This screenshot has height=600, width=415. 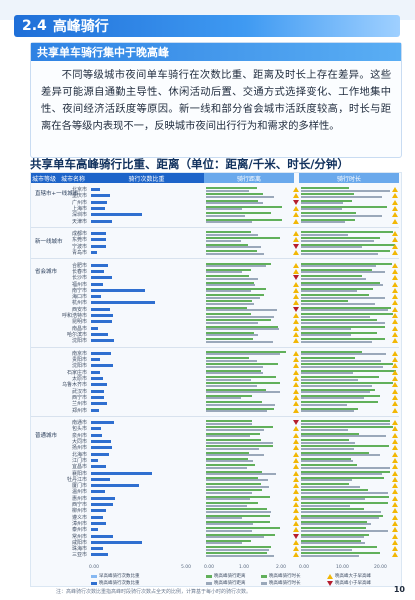 I want to click on city-label: 昆明市, so click(x=79, y=322).